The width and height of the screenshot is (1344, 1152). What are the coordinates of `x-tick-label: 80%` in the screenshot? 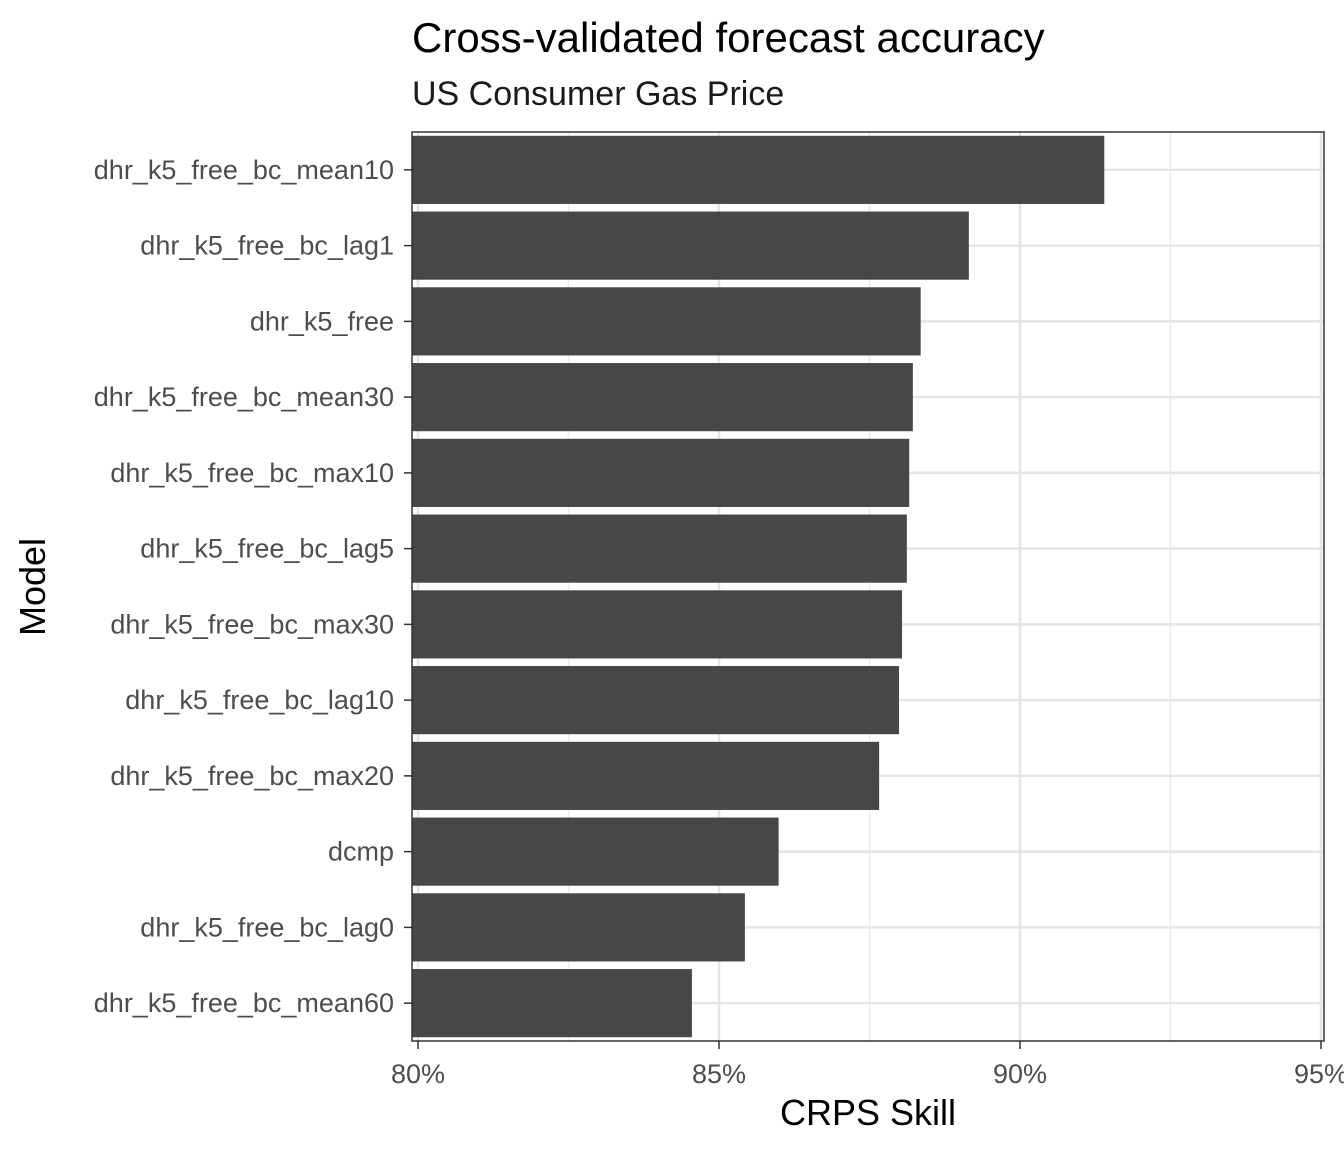 It's located at (418, 1074).